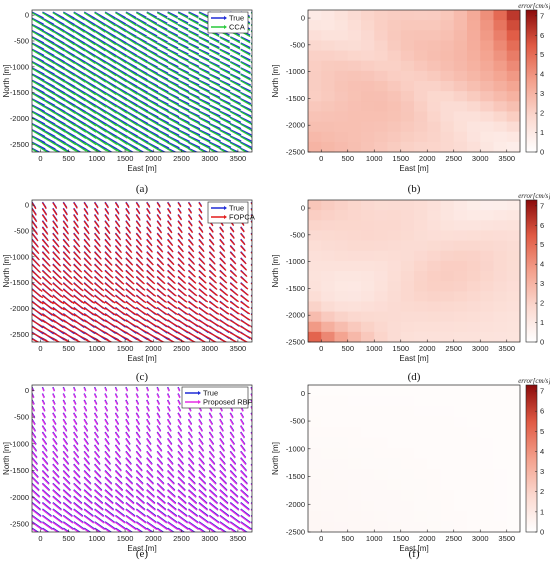 This screenshot has width=550, height=567. What do you see at coordinates (181, 348) in the screenshot?
I see `x-tick-label: 2500` at bounding box center [181, 348].